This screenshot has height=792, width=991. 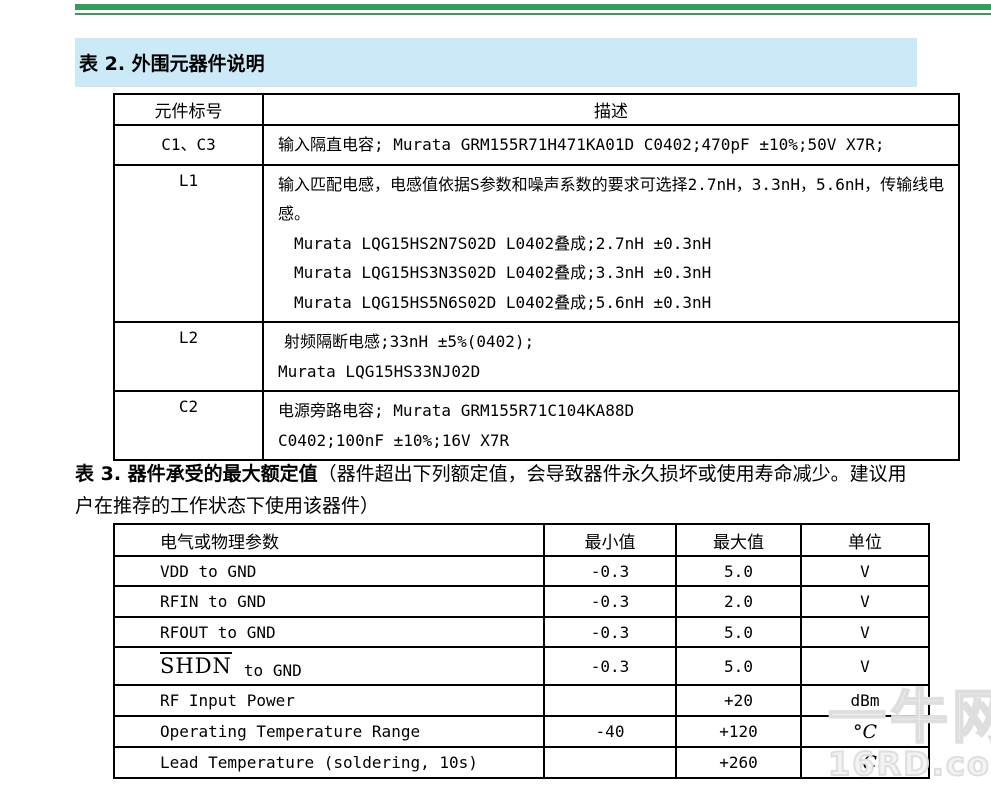 I want to click on watermark-text-cn: 一牛网, so click(x=909, y=717).